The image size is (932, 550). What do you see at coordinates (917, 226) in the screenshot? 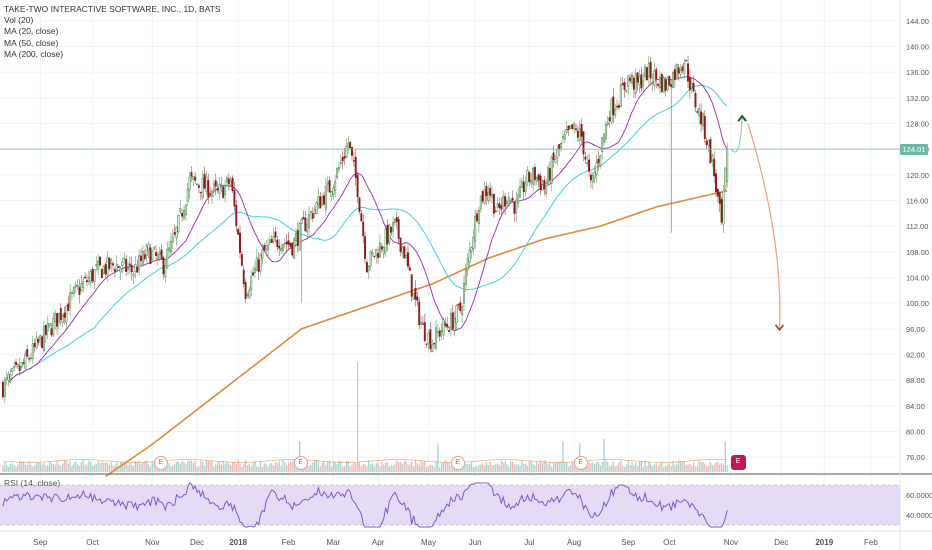
I see `price-tick-label: 112.00` at bounding box center [917, 226].